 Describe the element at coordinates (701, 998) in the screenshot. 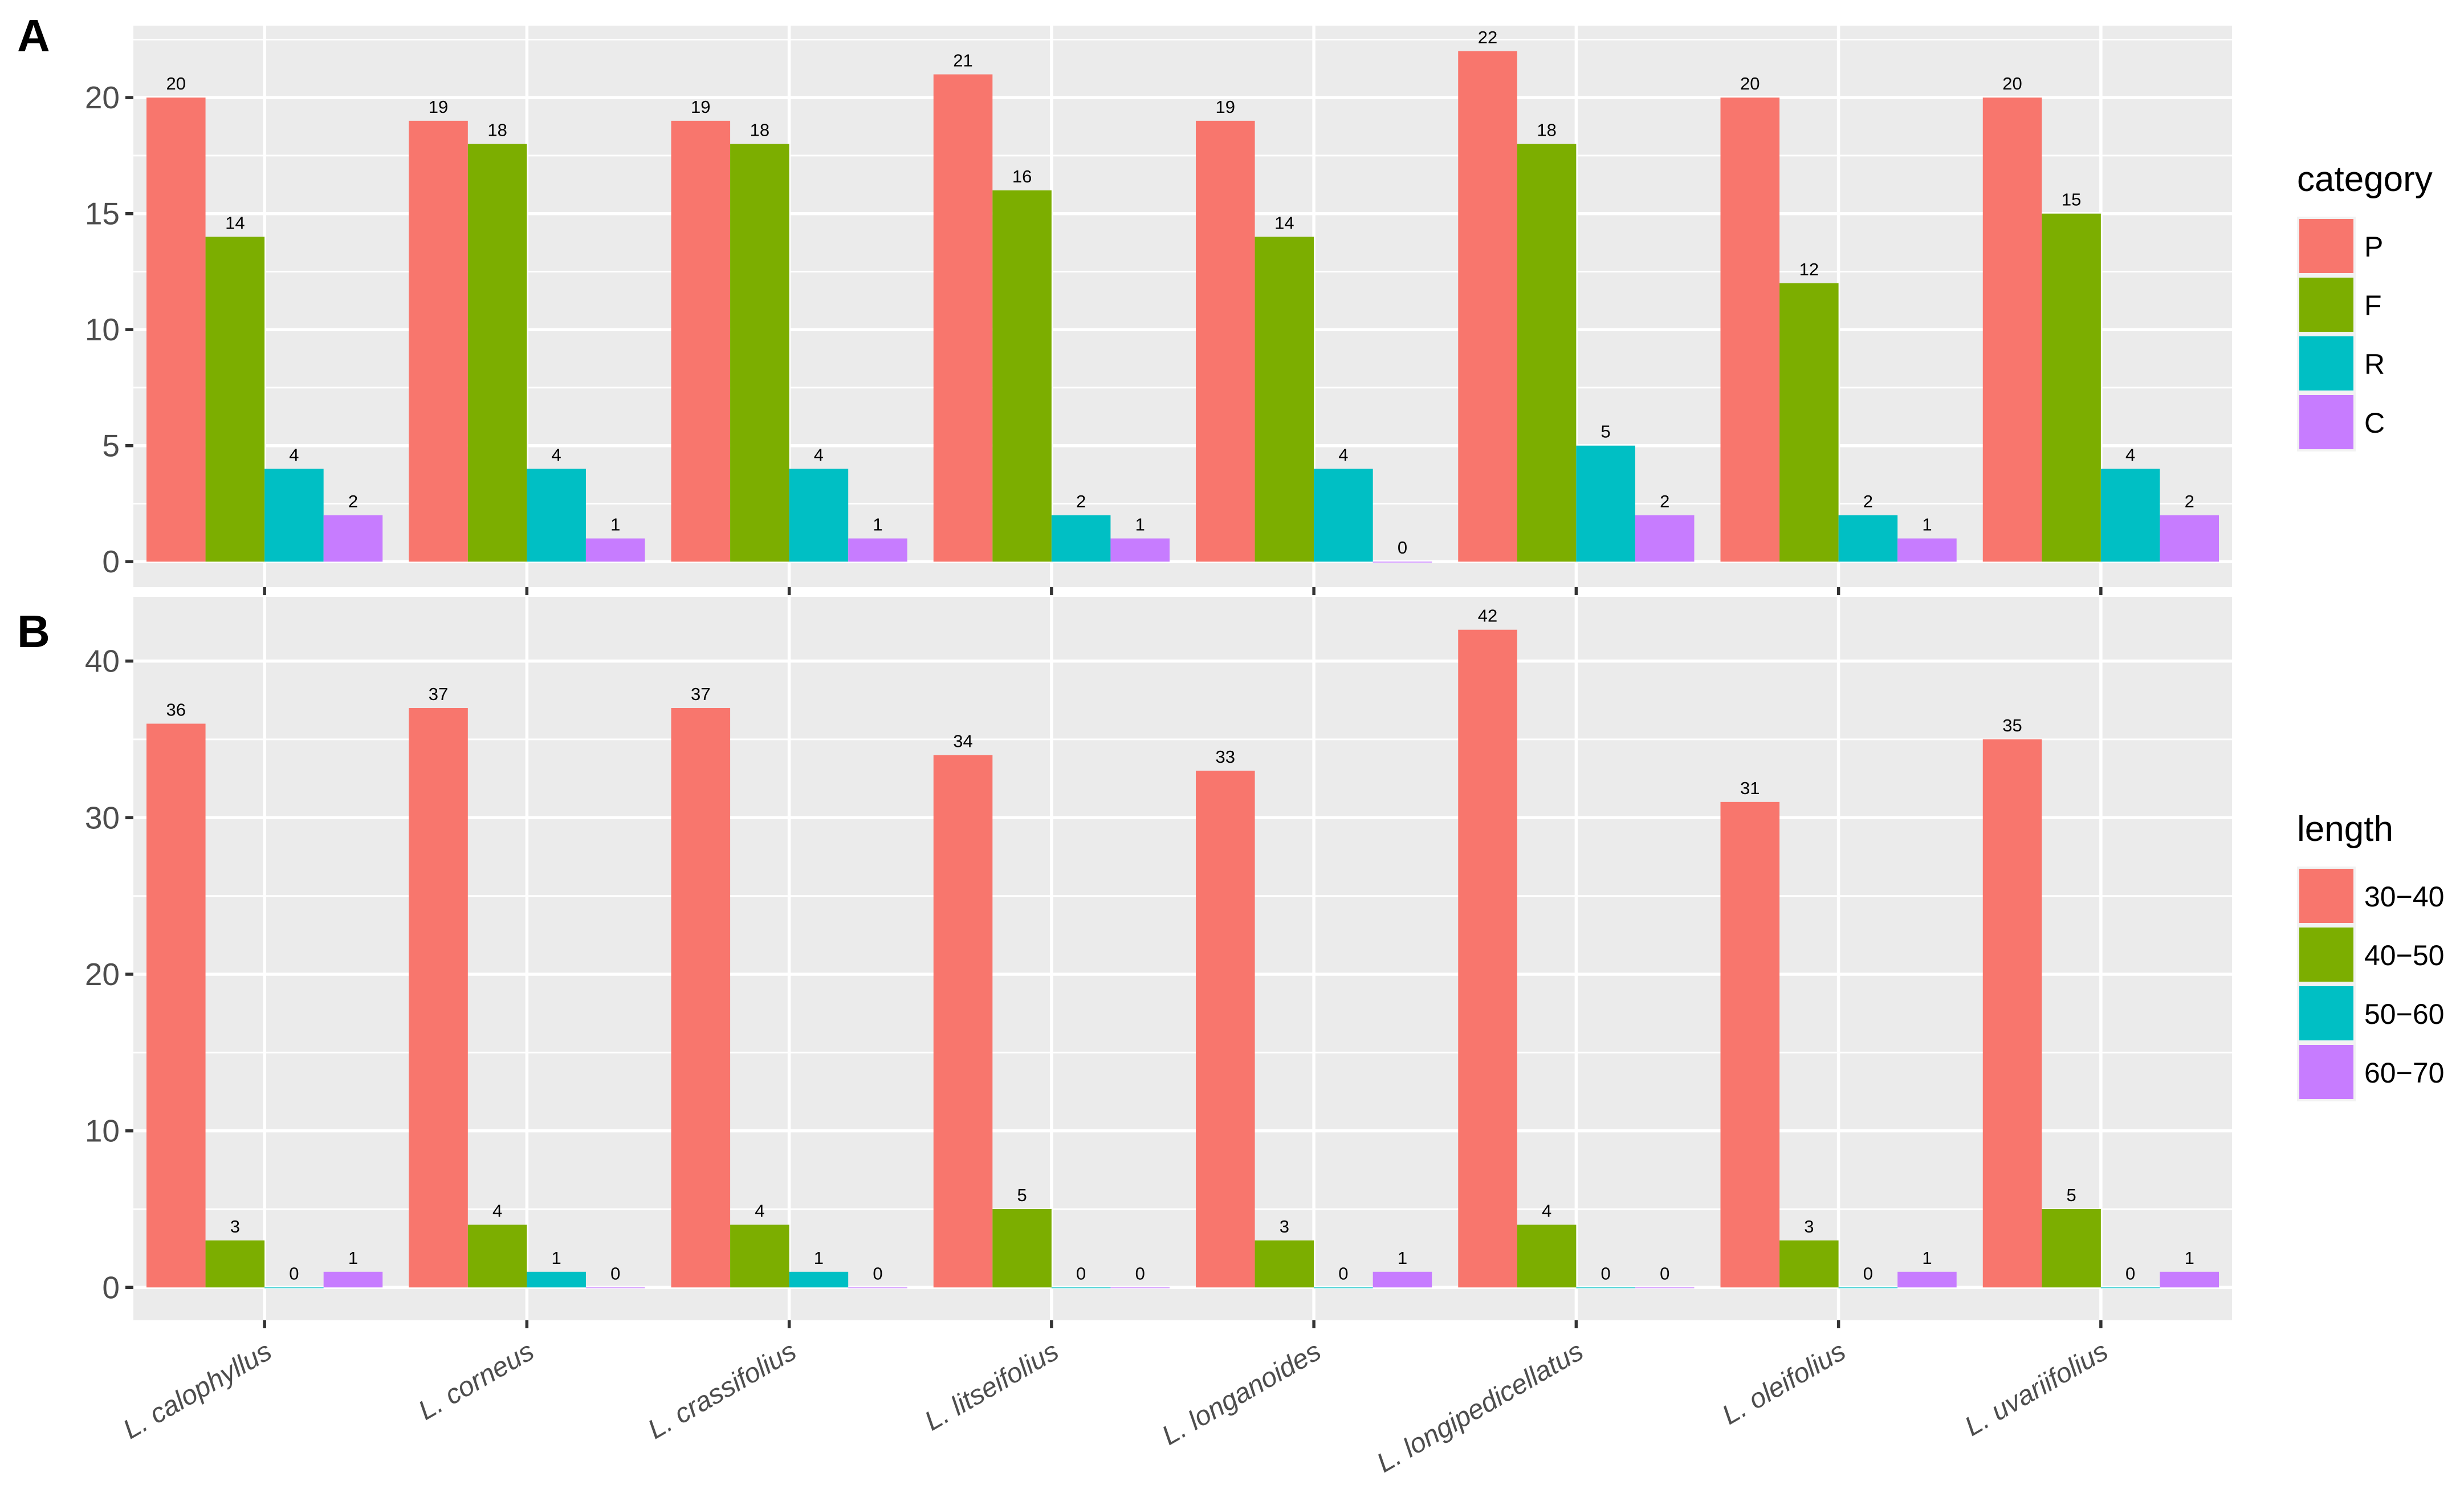

I see `bar-30-40-l-crassifolius` at that location.